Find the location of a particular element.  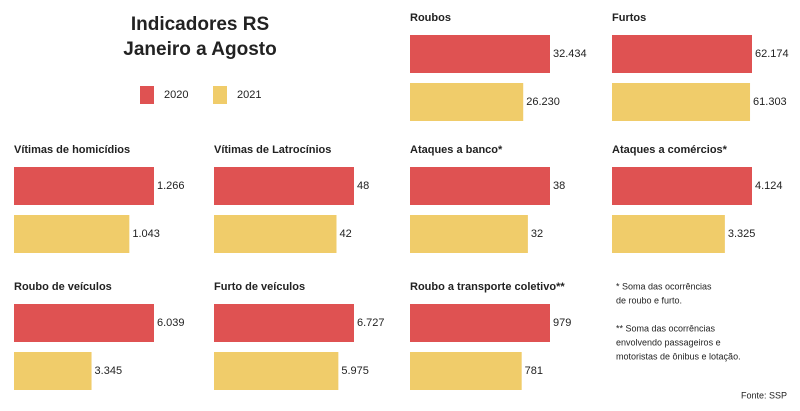

panel-title: Vítimas de Latrocínios is located at coordinates (272, 150).